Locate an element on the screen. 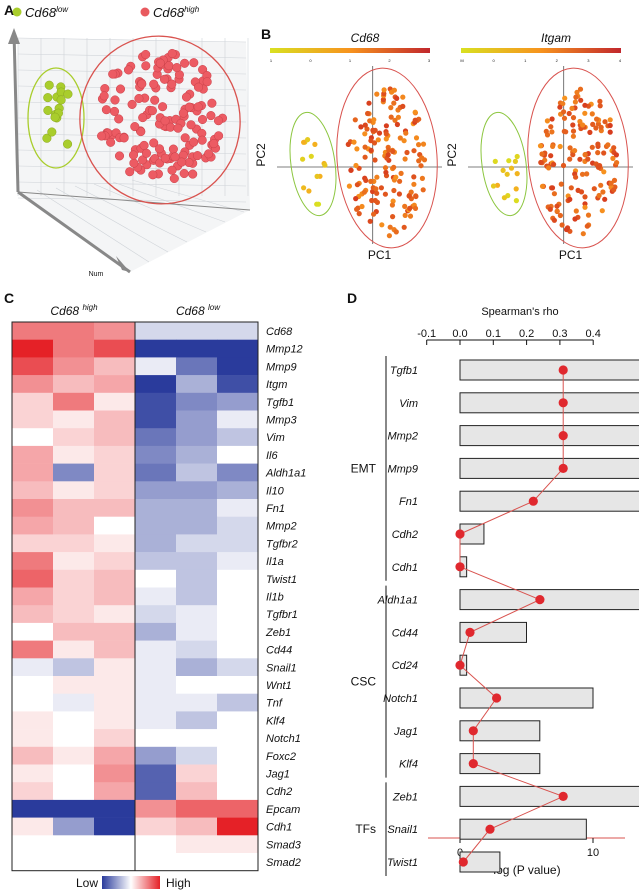 The image size is (639, 894). ellipse-high is located at coordinates (387, 158).